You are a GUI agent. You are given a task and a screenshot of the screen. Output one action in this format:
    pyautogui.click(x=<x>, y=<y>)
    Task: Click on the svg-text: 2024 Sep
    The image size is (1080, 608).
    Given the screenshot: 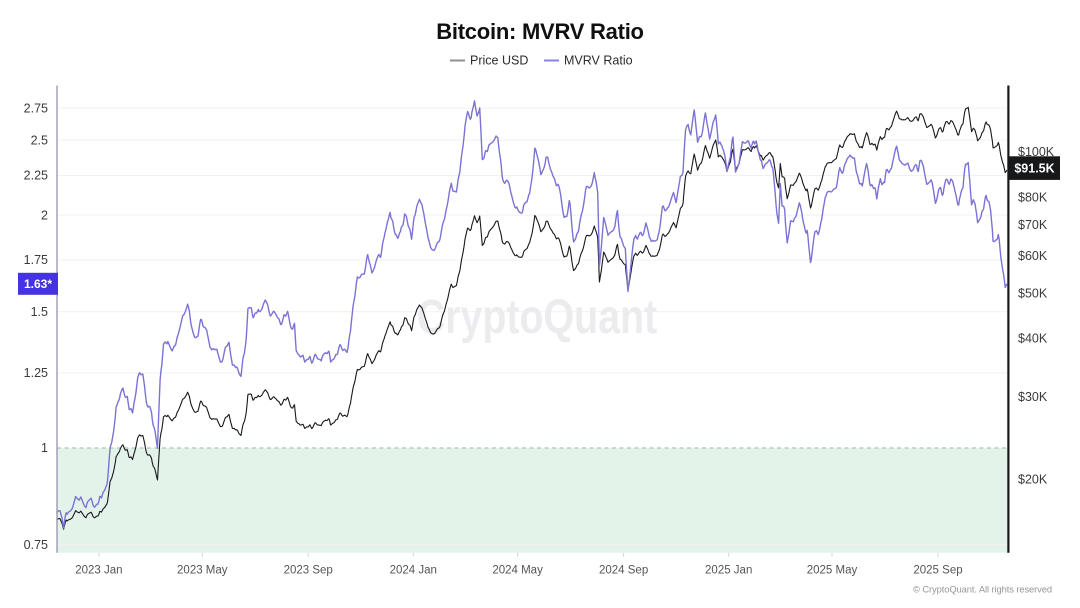 What is the action you would take?
    pyautogui.click(x=623, y=571)
    